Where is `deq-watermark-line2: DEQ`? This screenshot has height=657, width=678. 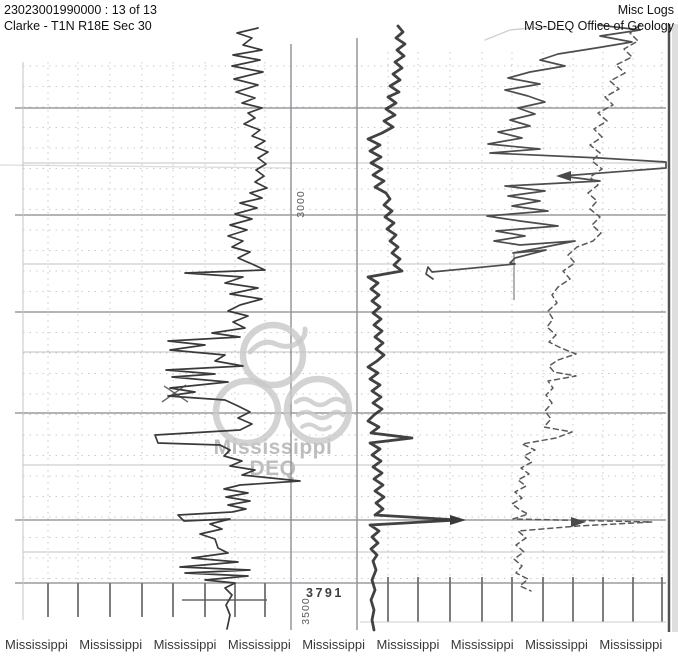 deq-watermark-line2: DEQ is located at coordinates (273, 468).